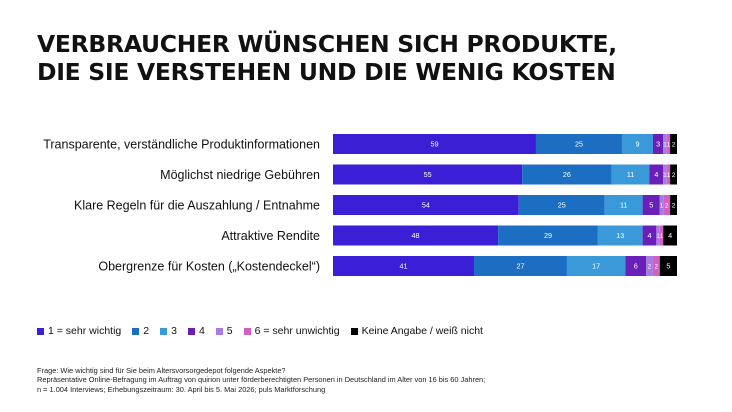 This screenshot has height=412, width=732. What do you see at coordinates (196, 331) in the screenshot?
I see `legend-item: 4` at bounding box center [196, 331].